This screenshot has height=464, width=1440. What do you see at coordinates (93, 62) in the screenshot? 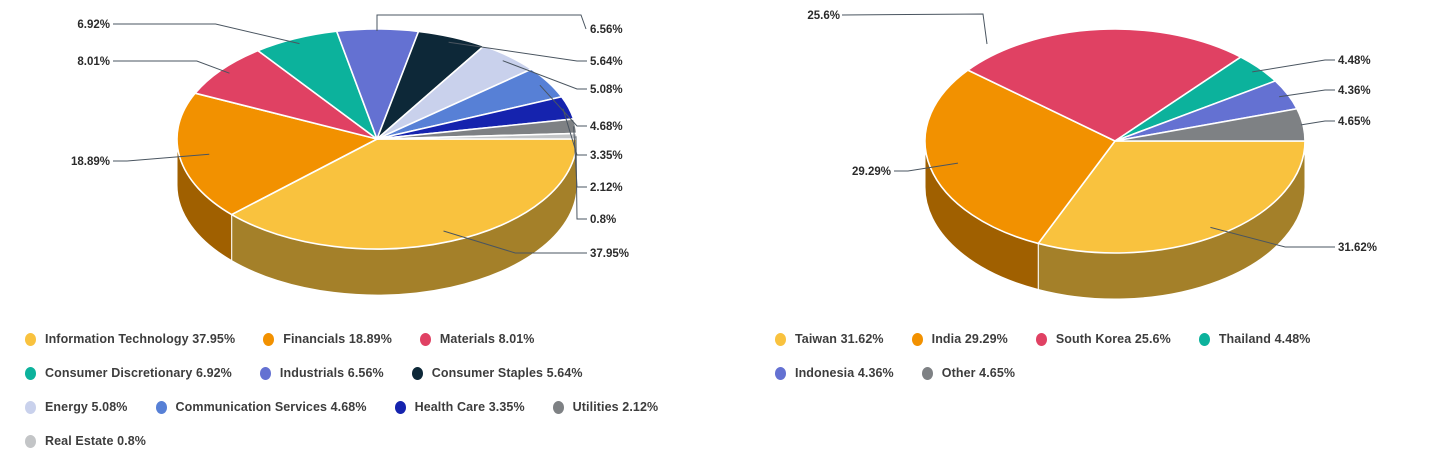
I see `slice-percentage-label: 8.01%` at bounding box center [93, 62].